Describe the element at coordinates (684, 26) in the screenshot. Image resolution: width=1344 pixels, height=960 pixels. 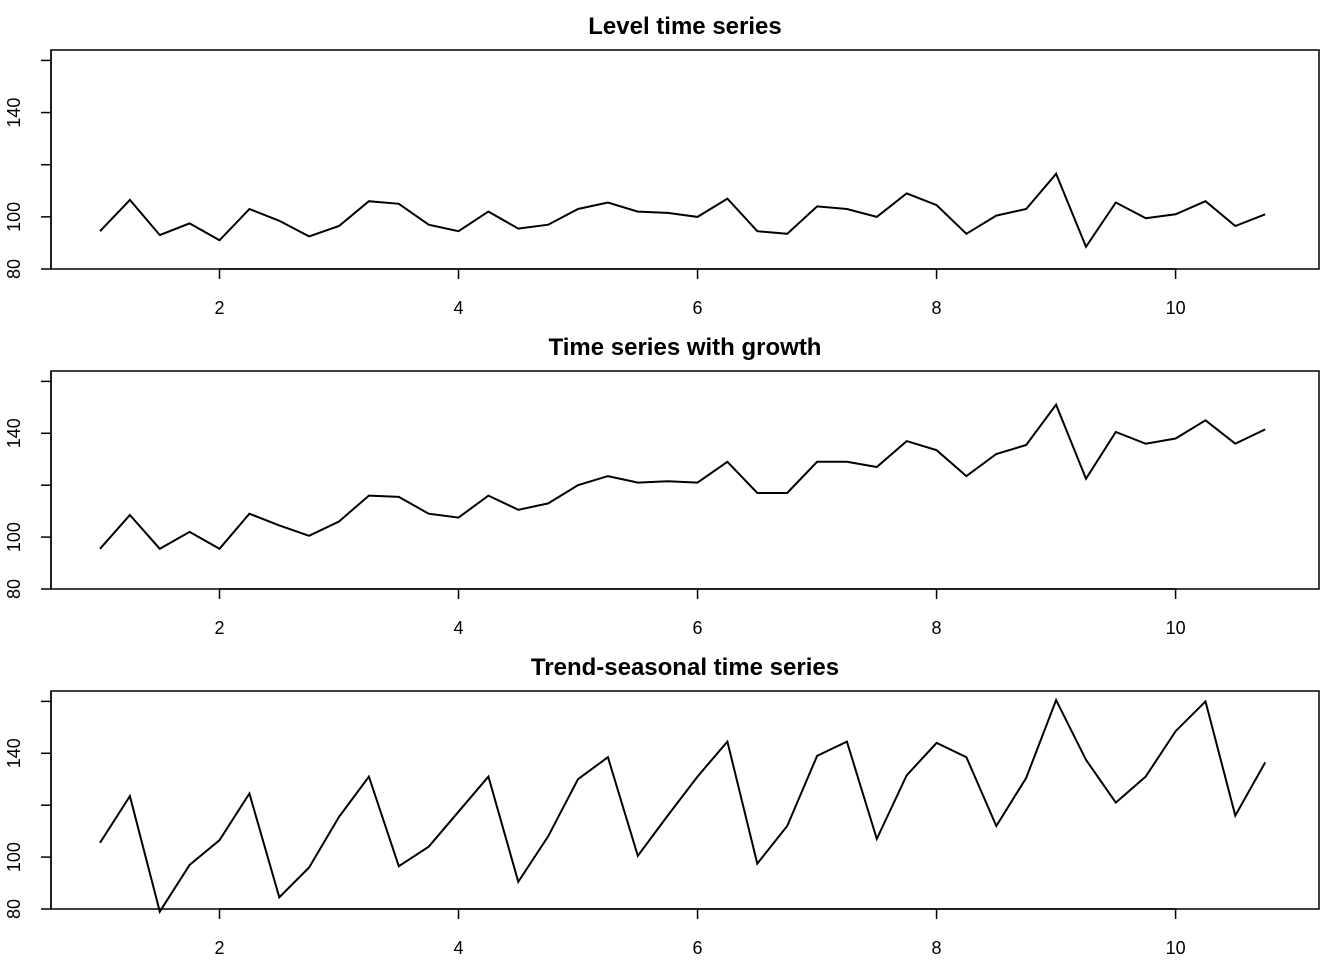
I see `chart-title: Level time series` at that location.